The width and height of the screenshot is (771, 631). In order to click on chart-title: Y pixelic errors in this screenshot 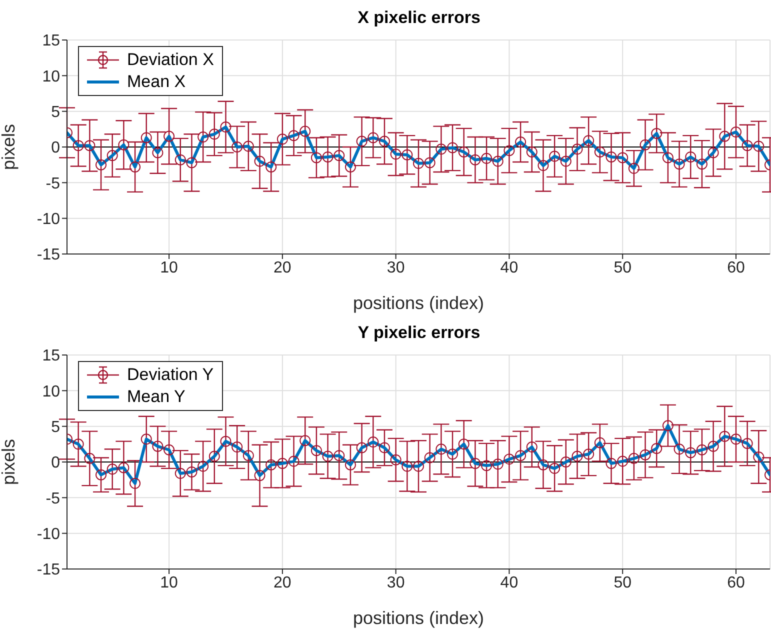, I will do `click(419, 333)`.